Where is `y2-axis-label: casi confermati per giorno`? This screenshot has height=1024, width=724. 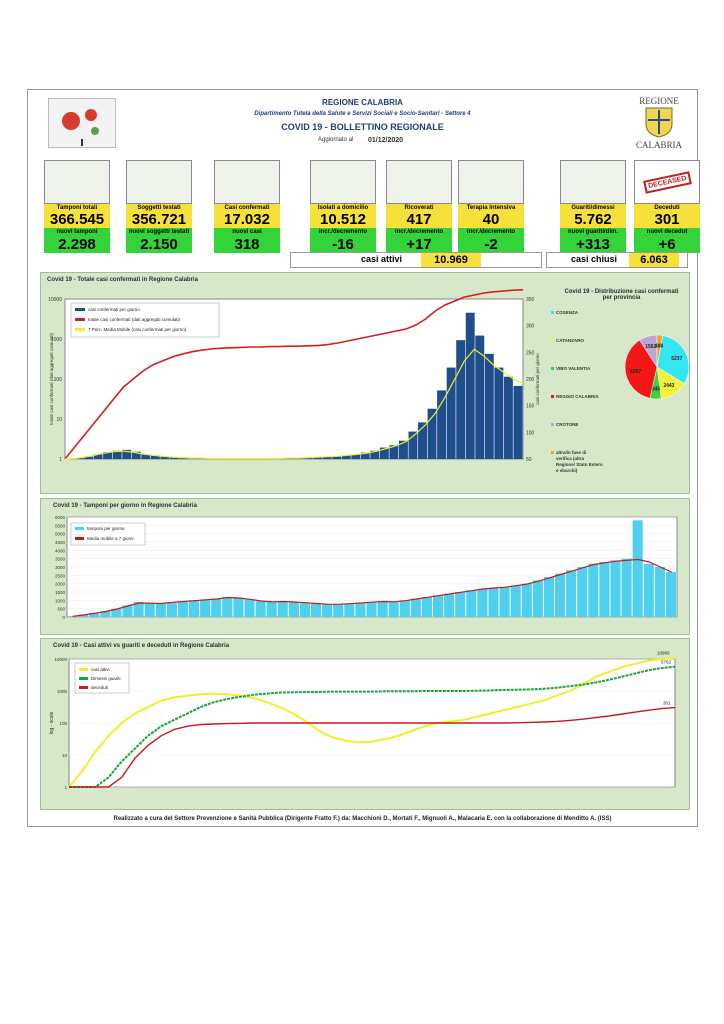 y2-axis-label: casi confermati per giorno is located at coordinates (537, 379).